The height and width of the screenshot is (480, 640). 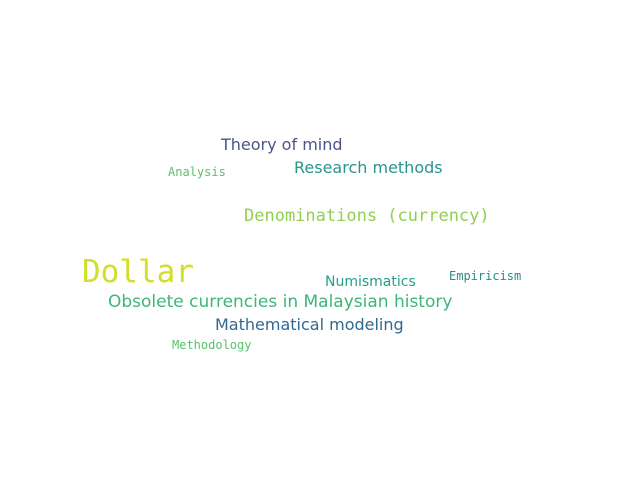 I want to click on word-mathematical-modeling: Mathematical modeling, so click(x=309, y=324).